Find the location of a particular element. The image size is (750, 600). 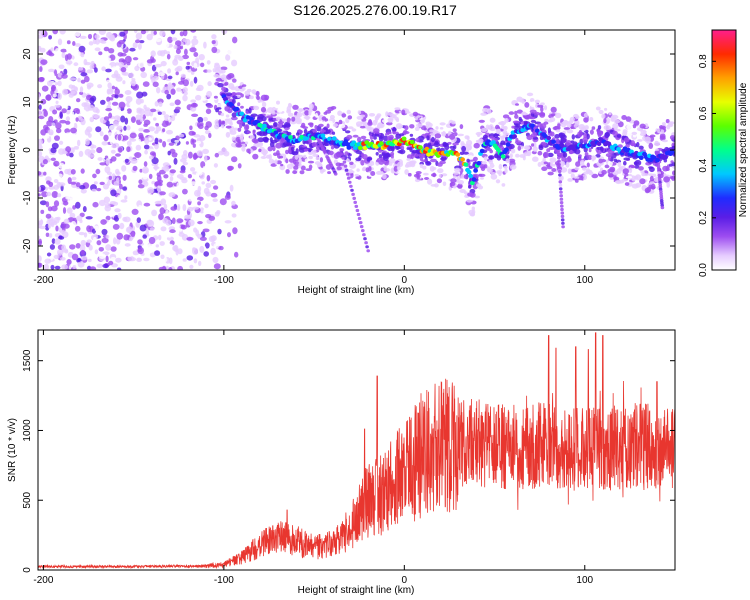

snr-x-label: Height of straight line (km) is located at coordinates (356, 590).